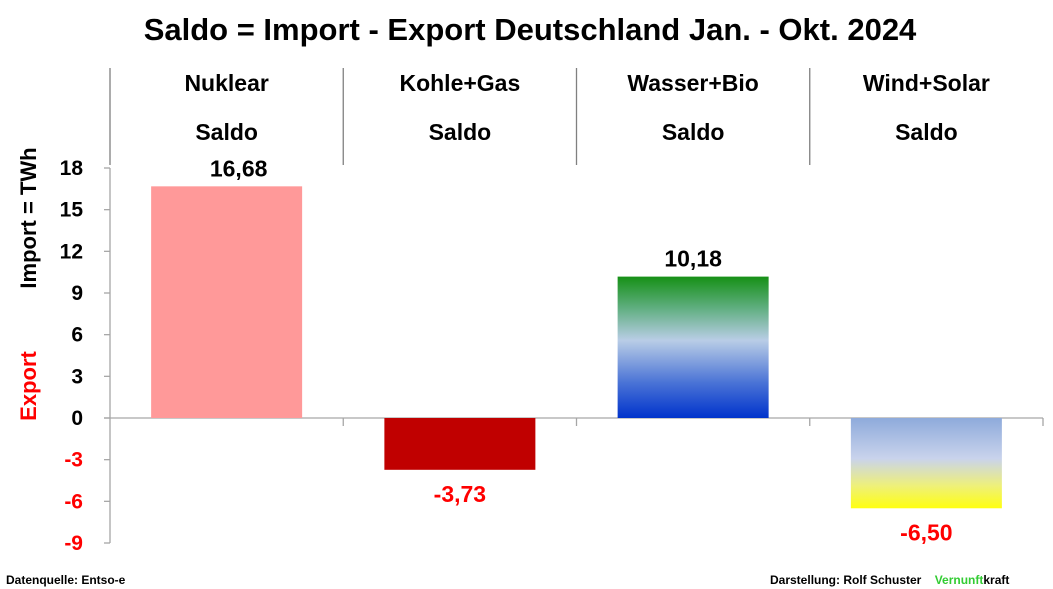 The image size is (1053, 589). Describe the element at coordinates (73, 501) in the screenshot. I see `y-tick-label: -6` at that location.